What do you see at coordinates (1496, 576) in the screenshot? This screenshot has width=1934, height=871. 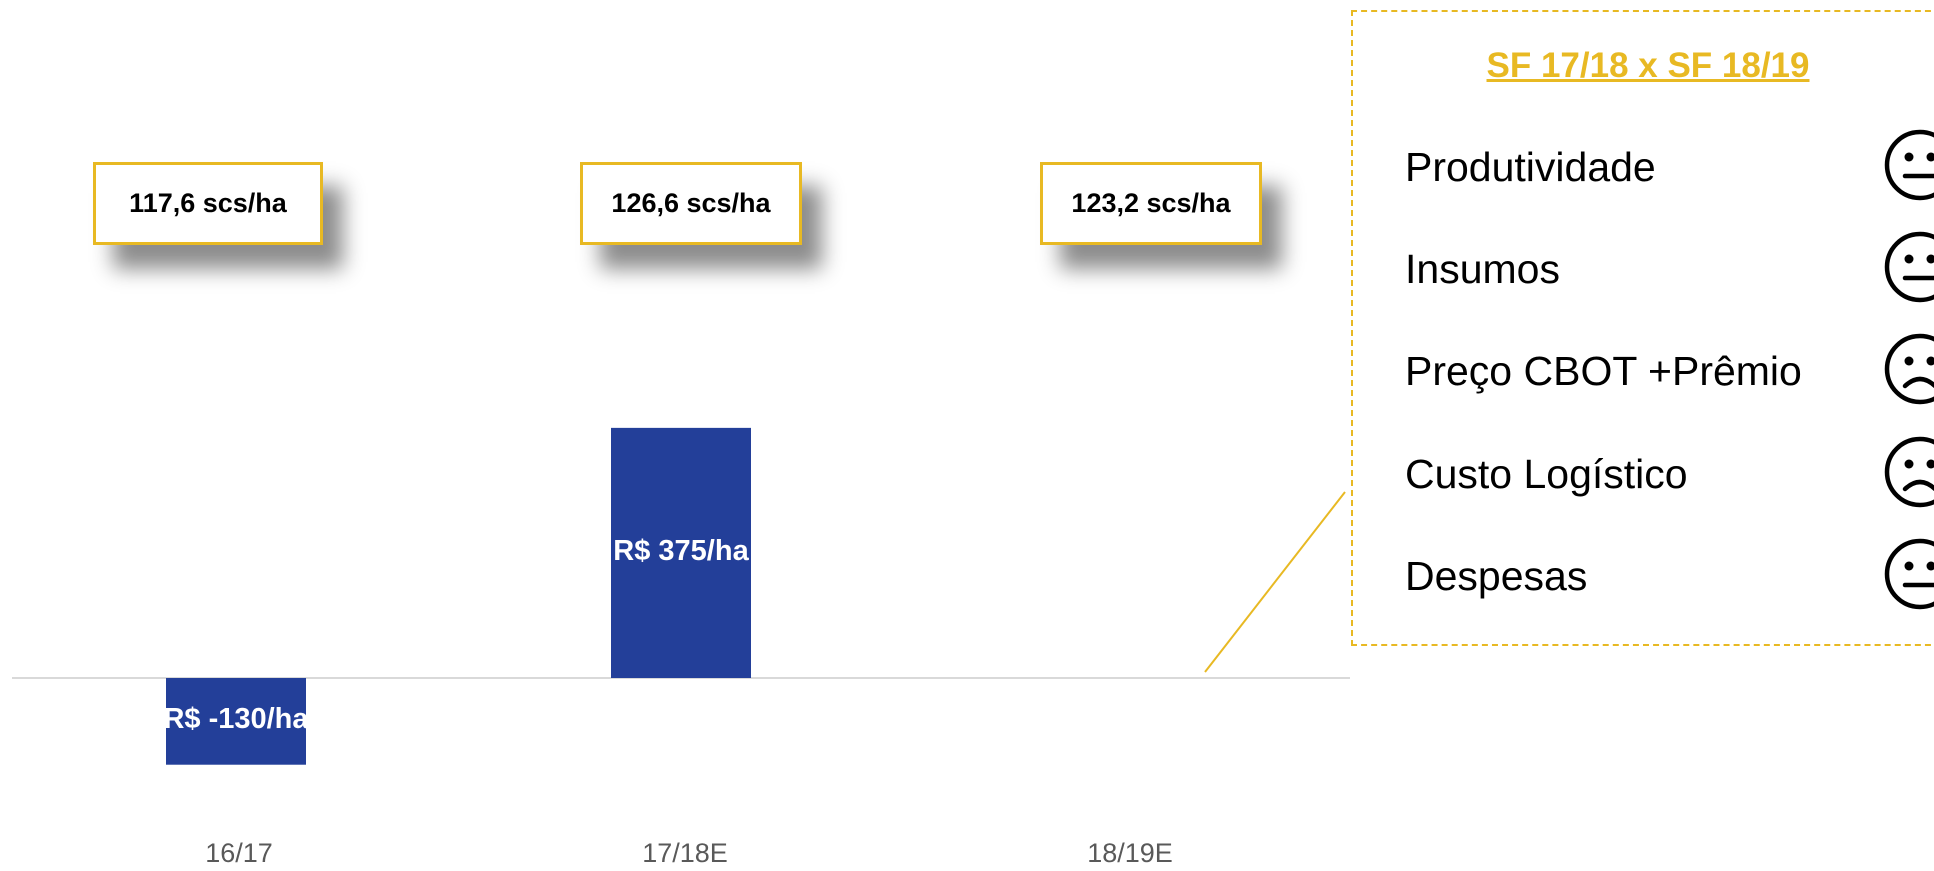 I see `panel-row-label: Despesas` at bounding box center [1496, 576].